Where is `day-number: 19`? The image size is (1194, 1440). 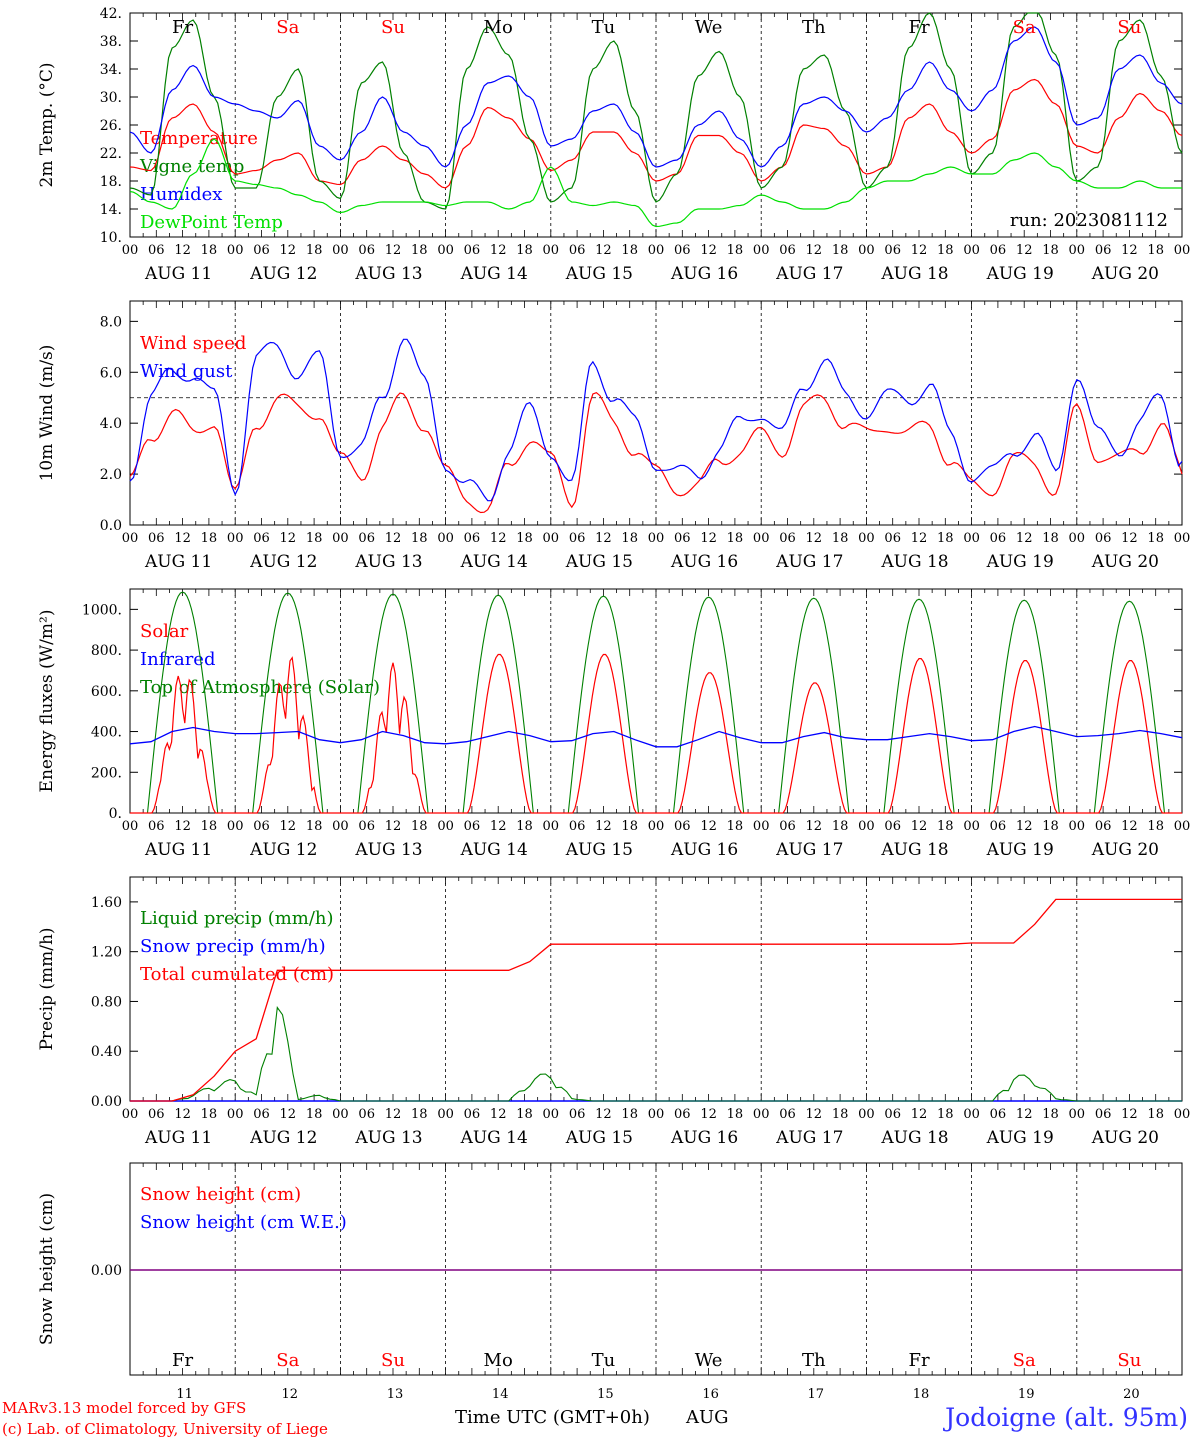 day-number: 19 is located at coordinates (1026, 1394).